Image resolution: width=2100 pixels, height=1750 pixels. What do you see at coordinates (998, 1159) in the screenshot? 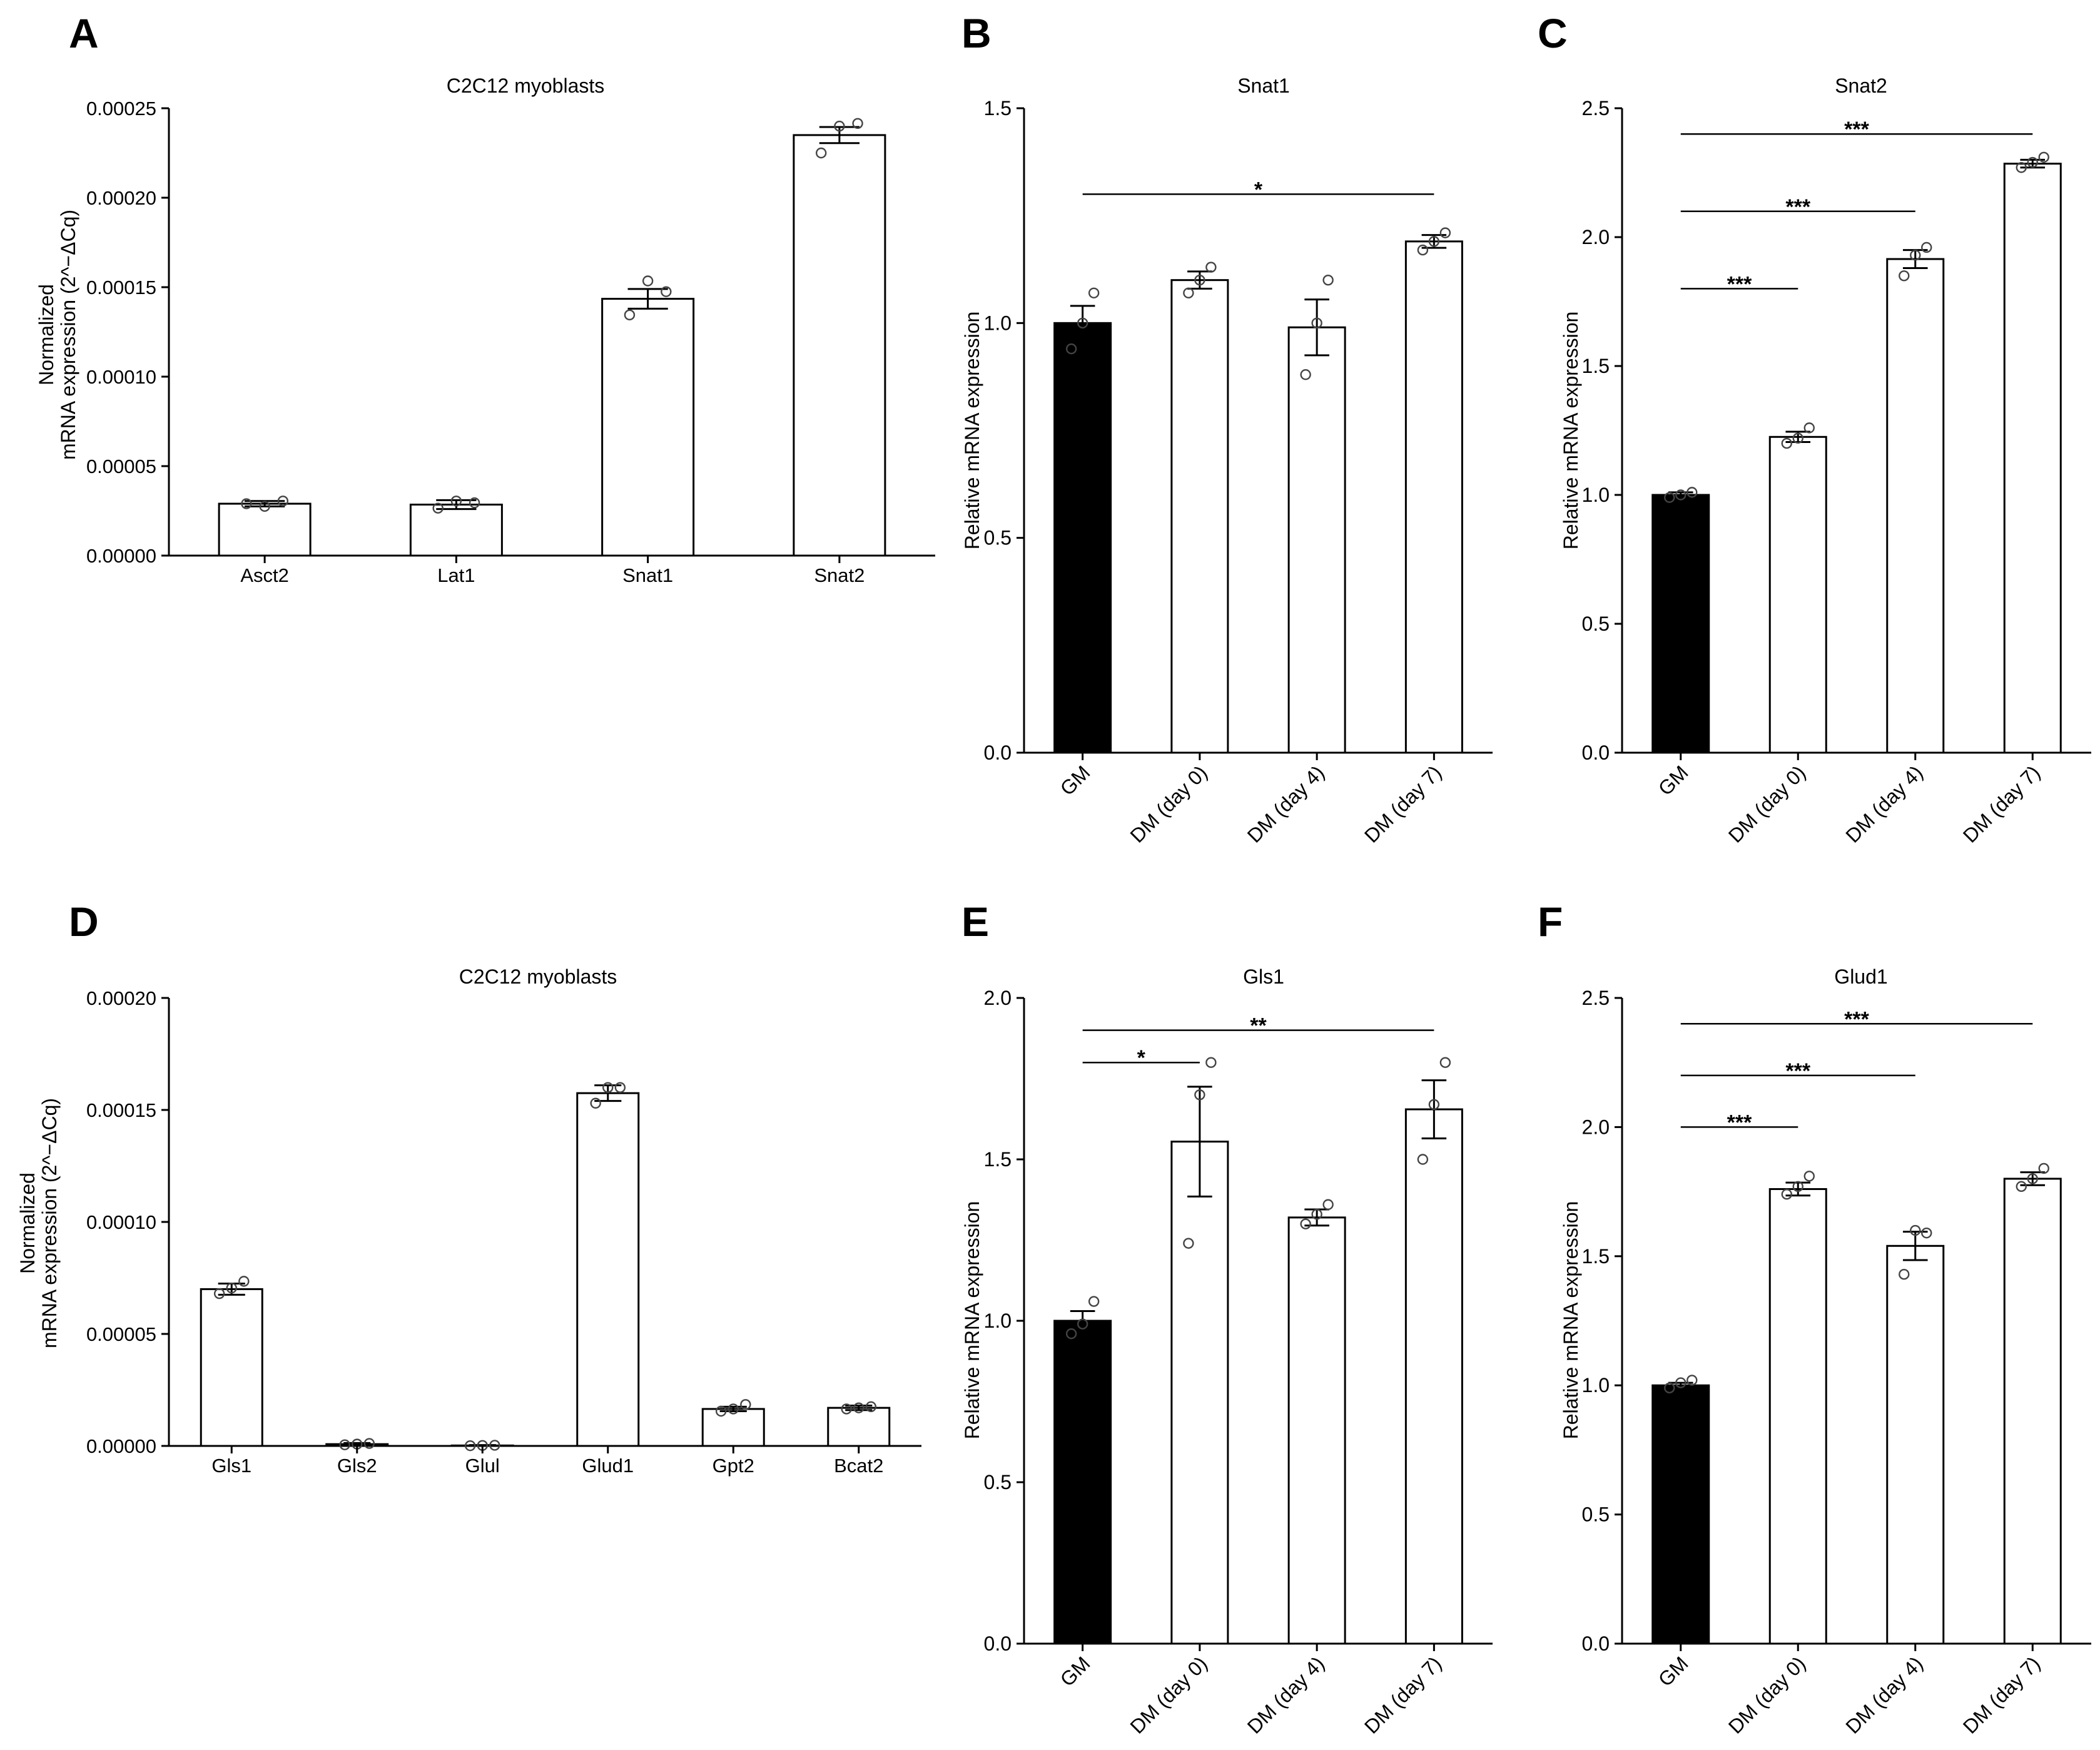
I see `panel-e-y-tick-label: 1.5` at bounding box center [998, 1159].